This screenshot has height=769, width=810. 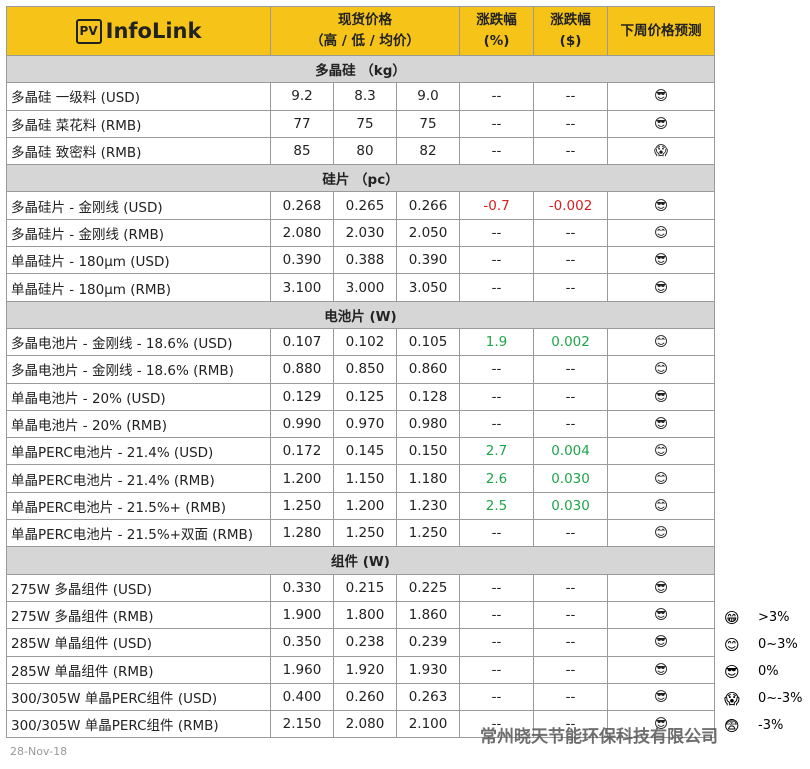 I want to click on data-row: 单晶电池片 - 20% (RMB) 0.990 0.970 0.980 -- -- 😎, so click(x=361, y=424).